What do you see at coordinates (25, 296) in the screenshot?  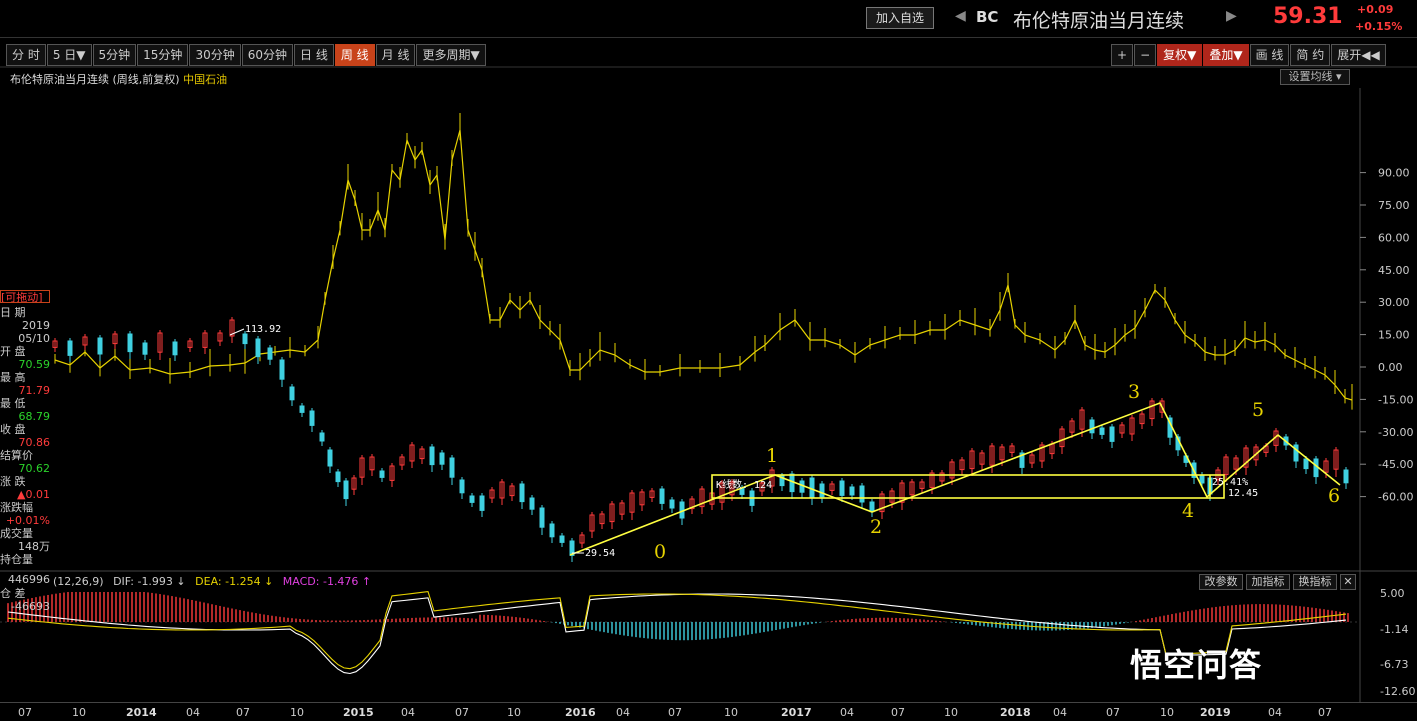 I see `drag-handle: [可拖动]` at bounding box center [25, 296].